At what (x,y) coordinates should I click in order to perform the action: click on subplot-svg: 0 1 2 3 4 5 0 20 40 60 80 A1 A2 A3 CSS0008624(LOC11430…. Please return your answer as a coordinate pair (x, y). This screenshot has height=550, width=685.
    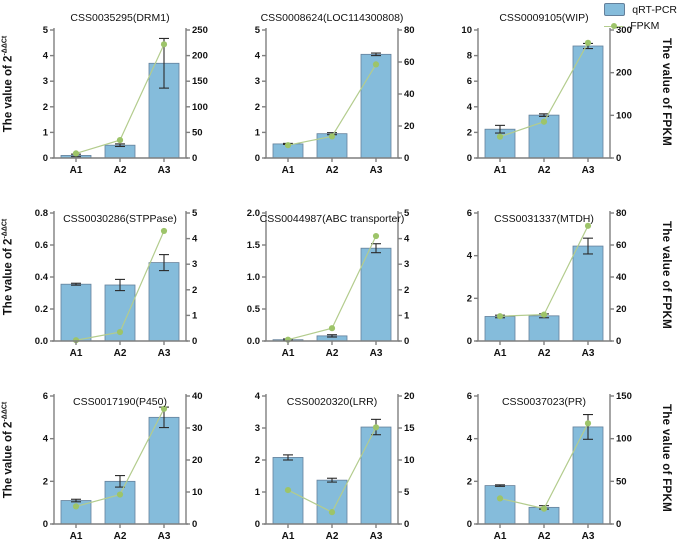
    Looking at the image, I should click on (335, 94).